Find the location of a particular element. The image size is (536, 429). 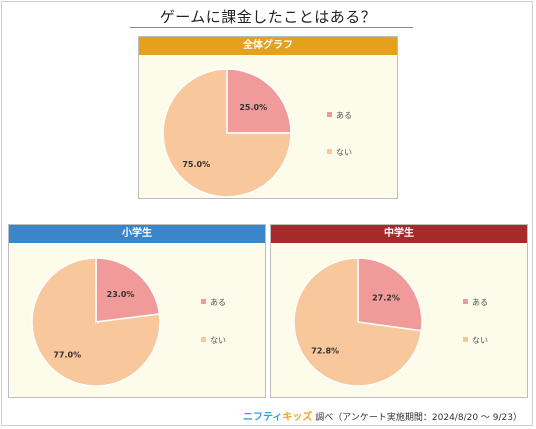

pie-slice-aru-junior-high is located at coordinates (390, 294).